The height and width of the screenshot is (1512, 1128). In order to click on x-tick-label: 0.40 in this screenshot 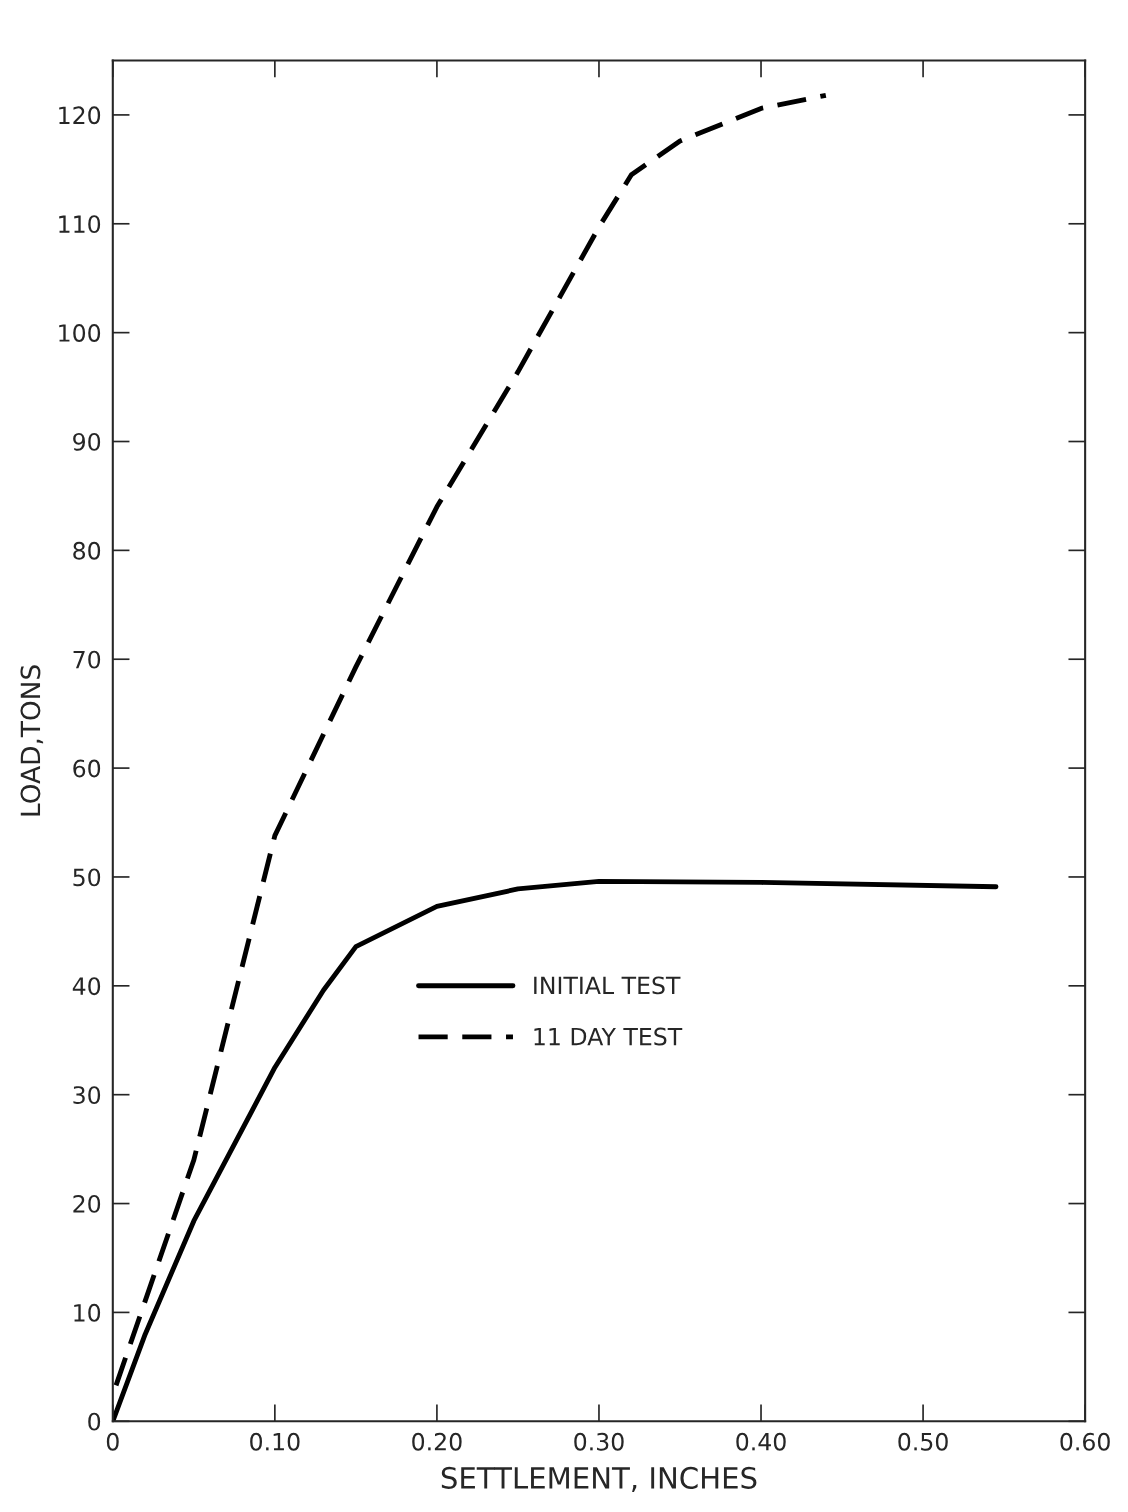, I will do `click(761, 1441)`.